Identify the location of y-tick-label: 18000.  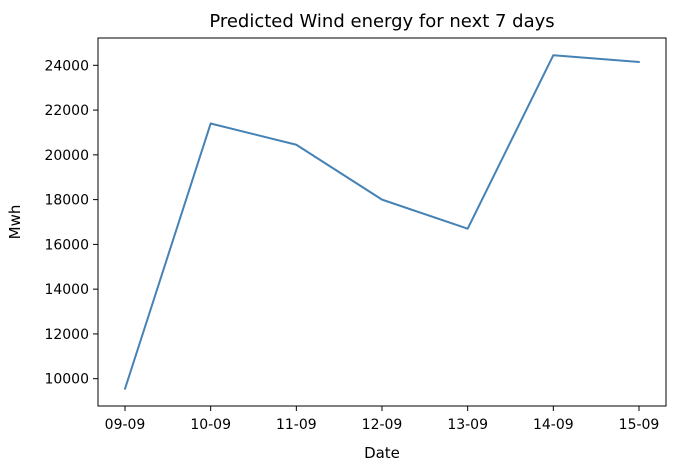
(66, 201).